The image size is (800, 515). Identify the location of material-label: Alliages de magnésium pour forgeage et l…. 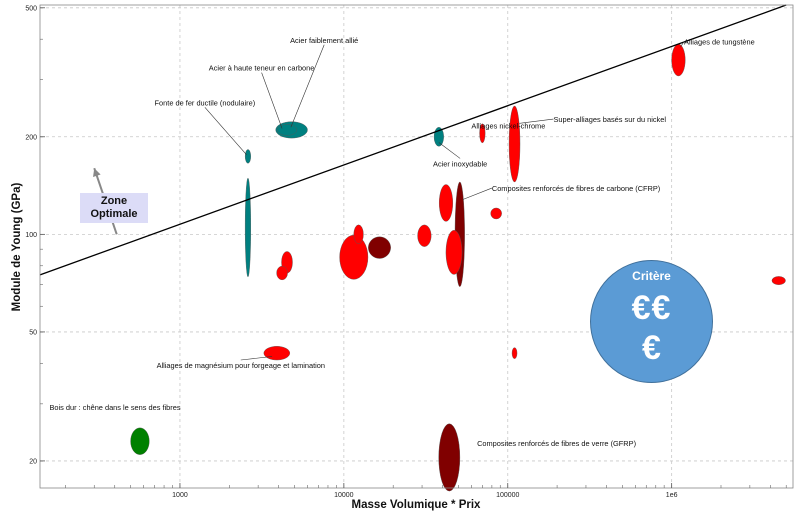
(241, 365).